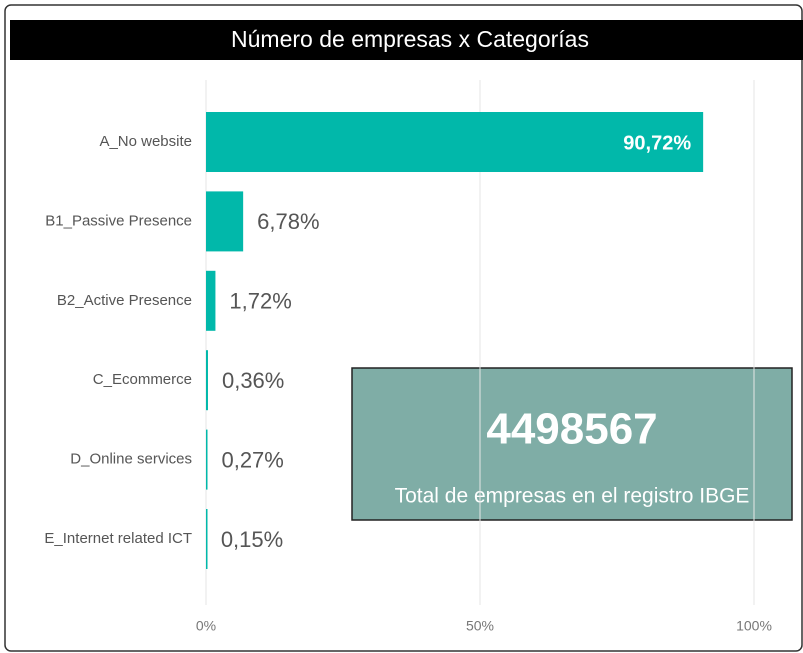 This screenshot has width=803, height=653. What do you see at coordinates (480, 626) in the screenshot?
I see `x-tick-label: 50%` at bounding box center [480, 626].